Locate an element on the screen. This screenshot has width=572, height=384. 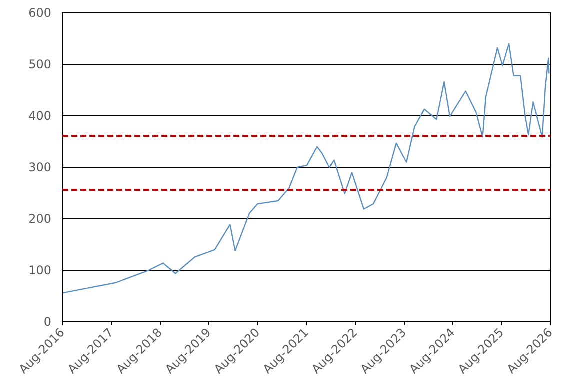
y-tick-label: 300 is located at coordinates (40, 167).